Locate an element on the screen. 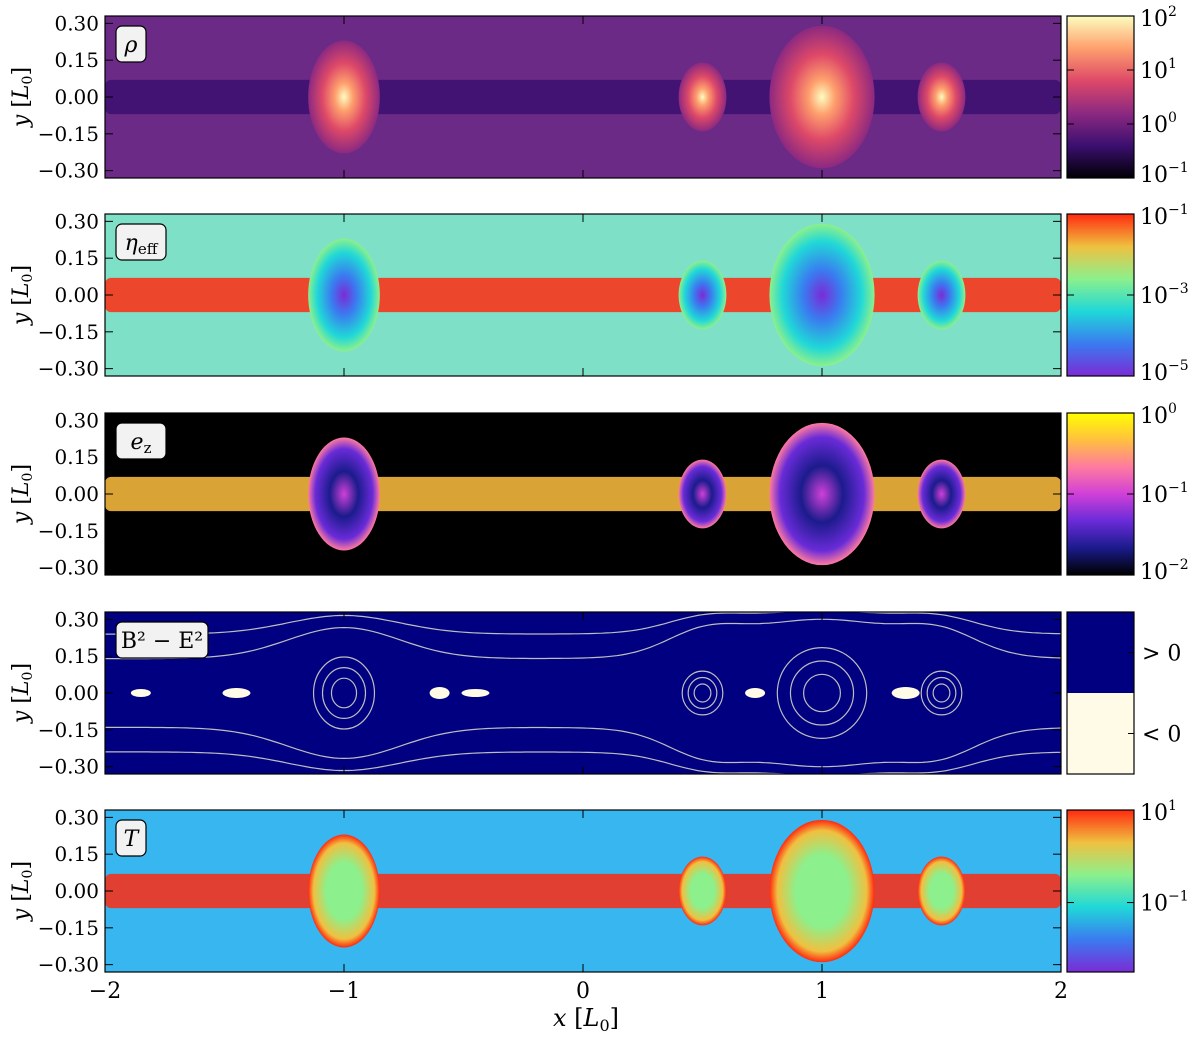  colorbar-category-label: < 0 is located at coordinates (1161, 735).